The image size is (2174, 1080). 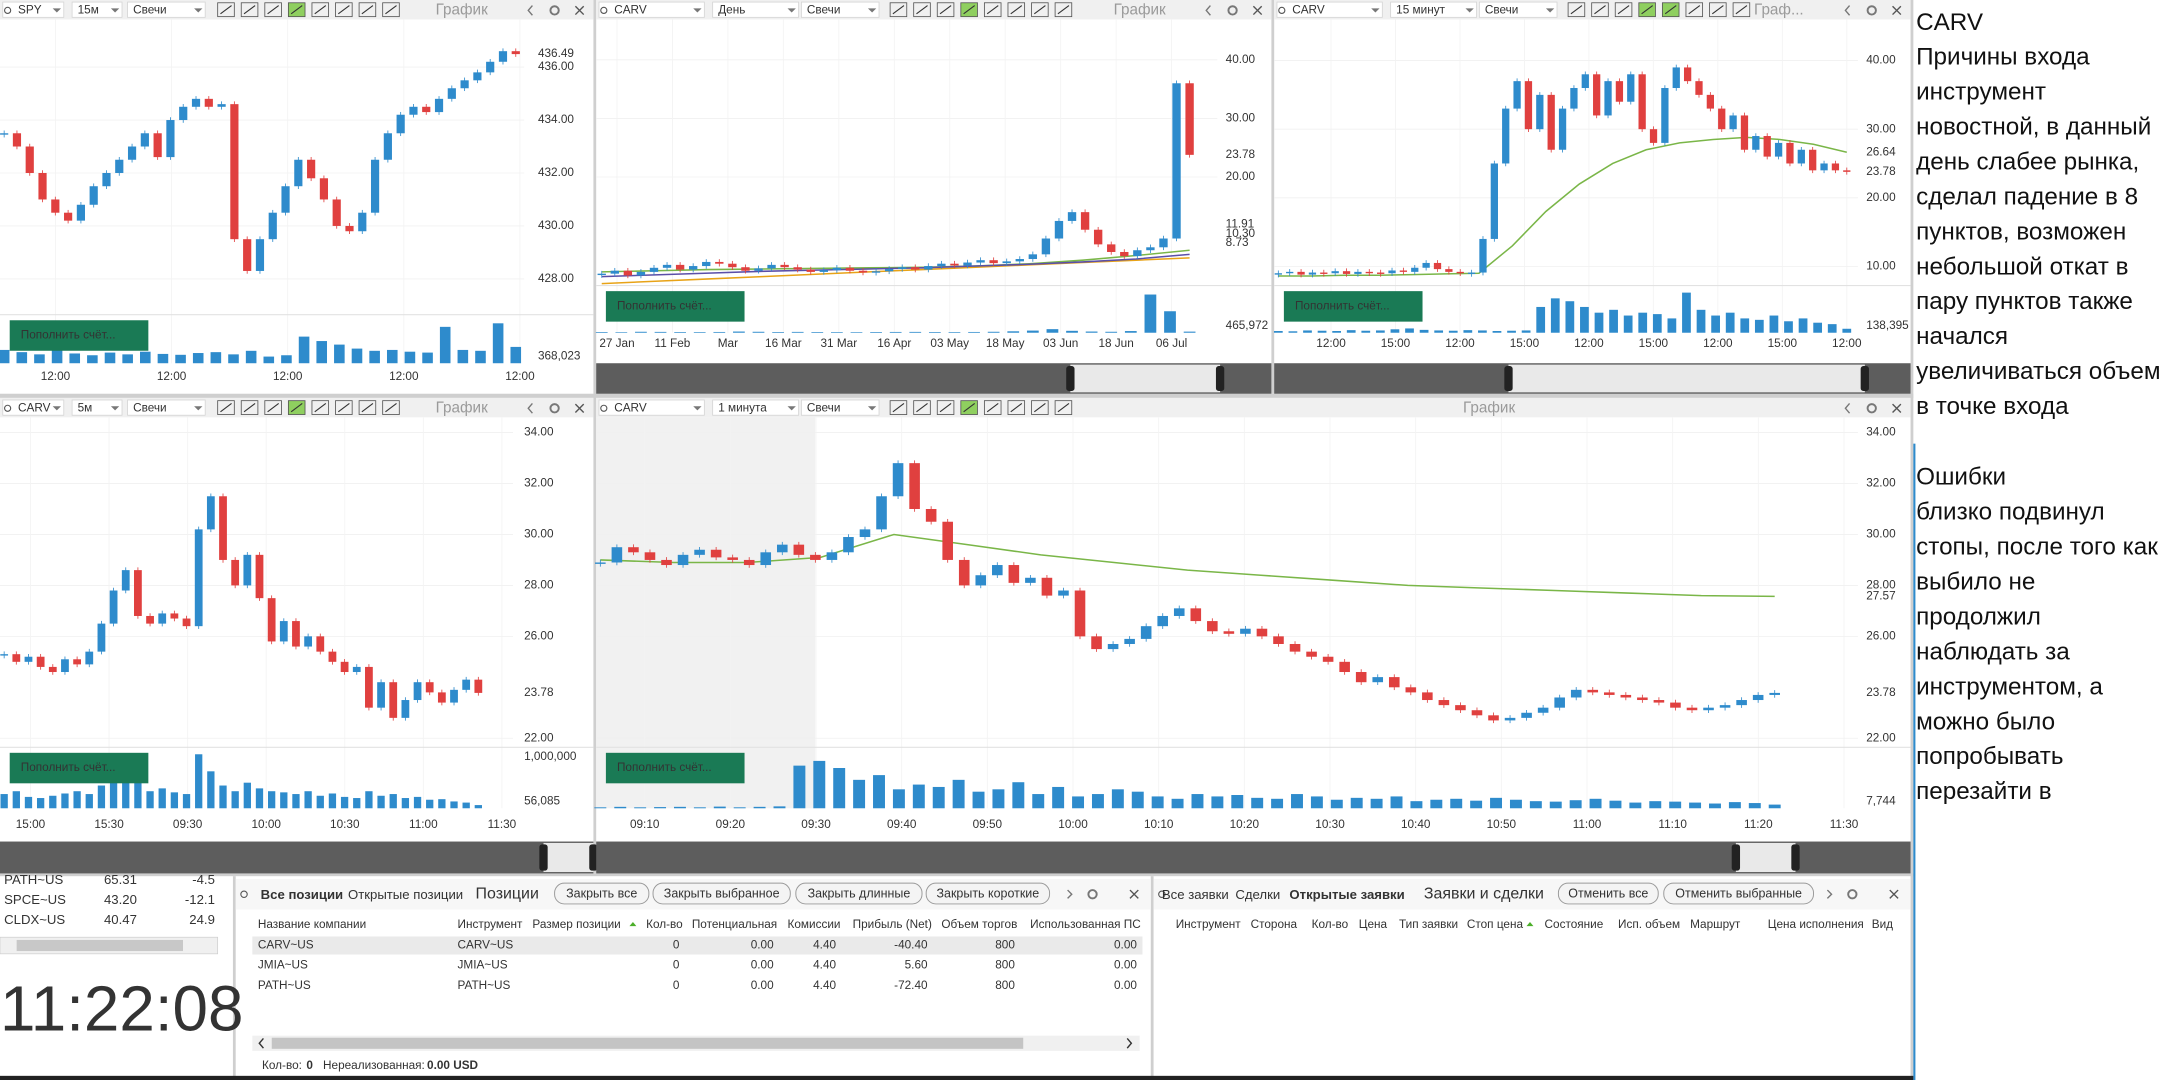 What do you see at coordinates (706, 264) in the screenshot?
I see `candle` at bounding box center [706, 264].